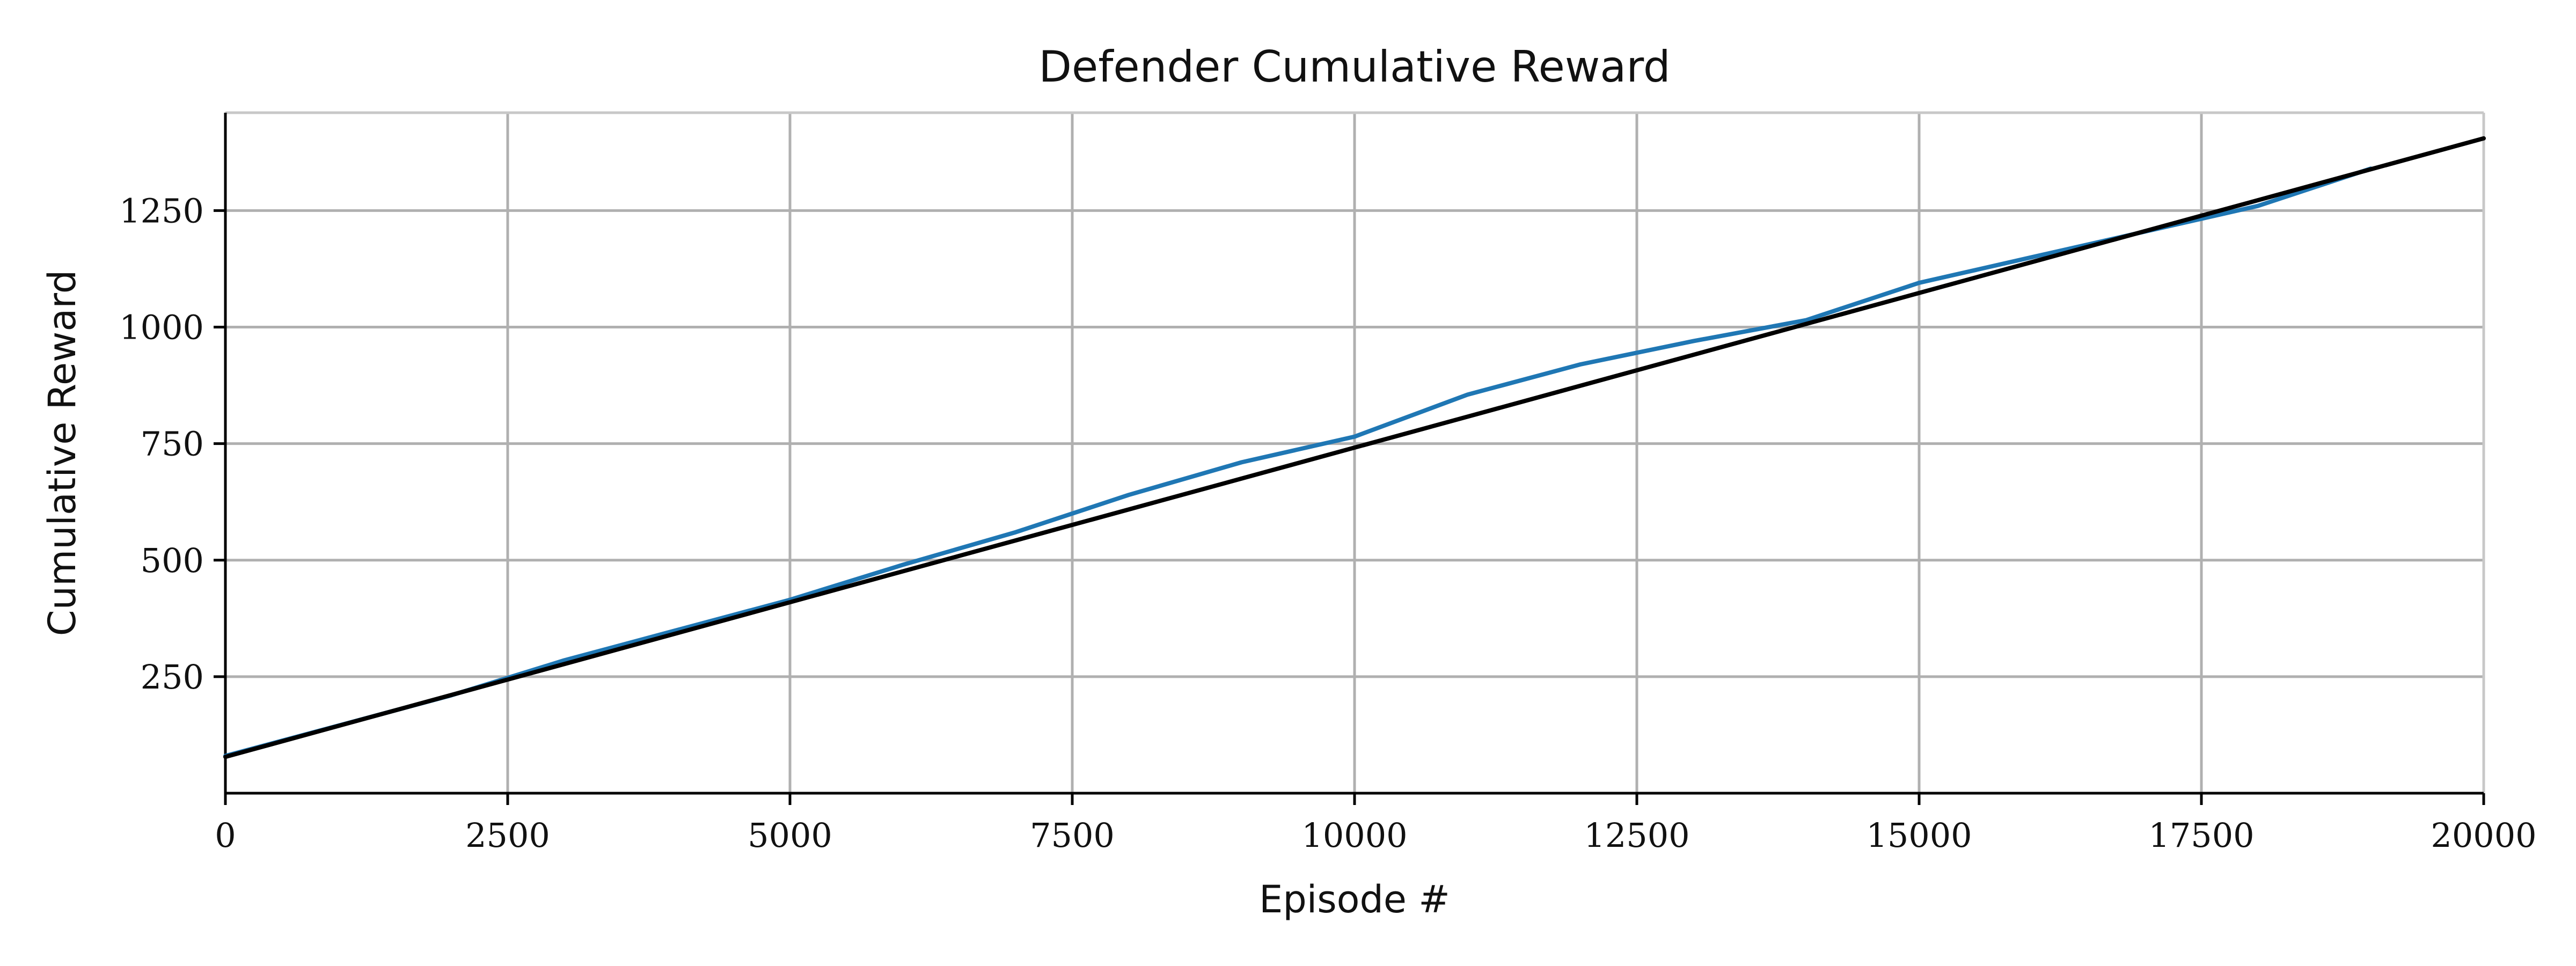  What do you see at coordinates (161, 327) in the screenshot?
I see `y-tick-label: 1000` at bounding box center [161, 327].